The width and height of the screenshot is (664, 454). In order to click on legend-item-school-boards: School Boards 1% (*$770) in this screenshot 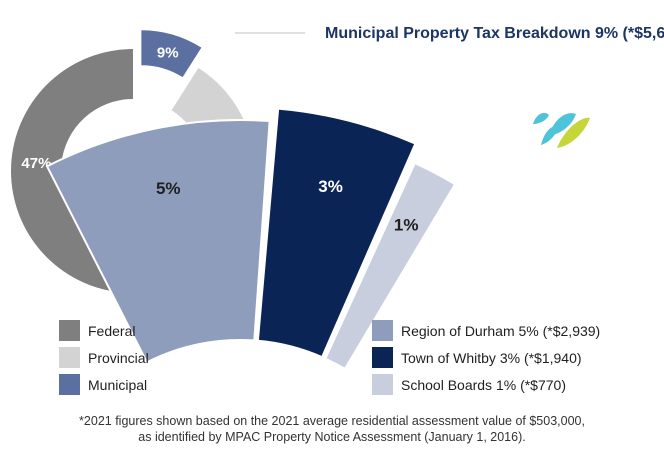, I will do `click(486, 384)`.